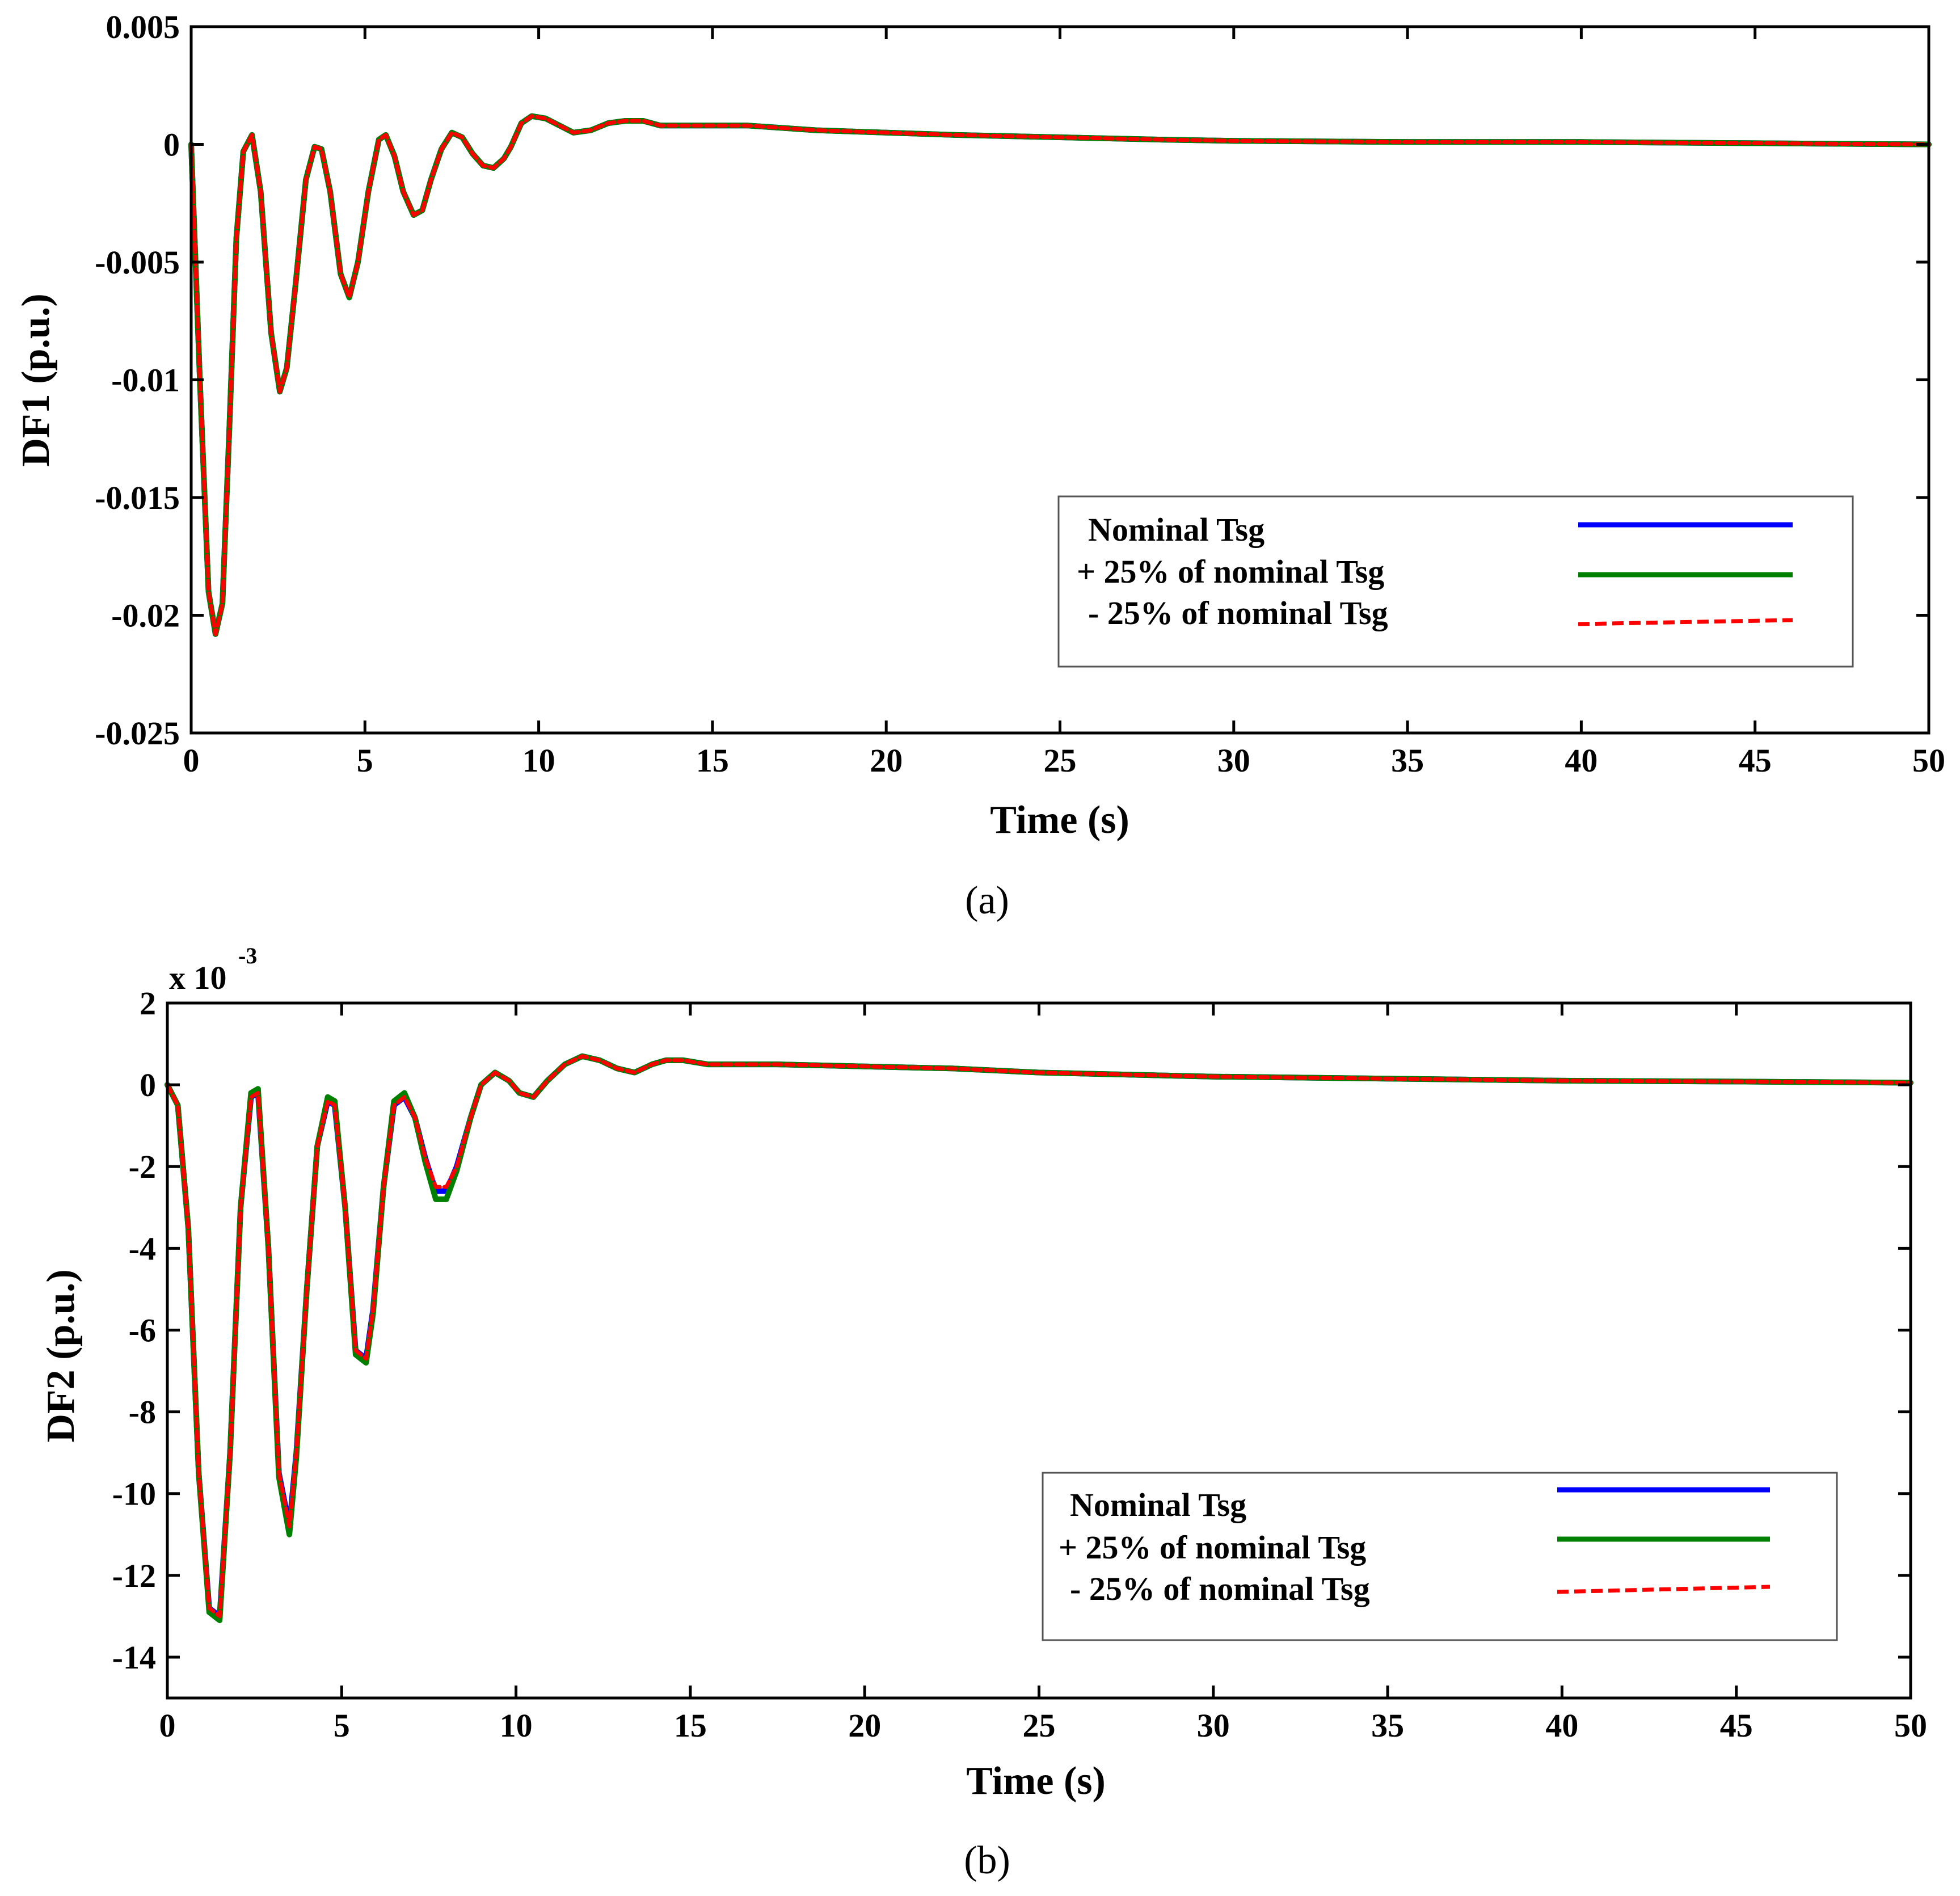 This screenshot has width=1960, height=1896. Describe the element at coordinates (145, 380) in the screenshot. I see `y-tick-label-a: -0.01` at that location.